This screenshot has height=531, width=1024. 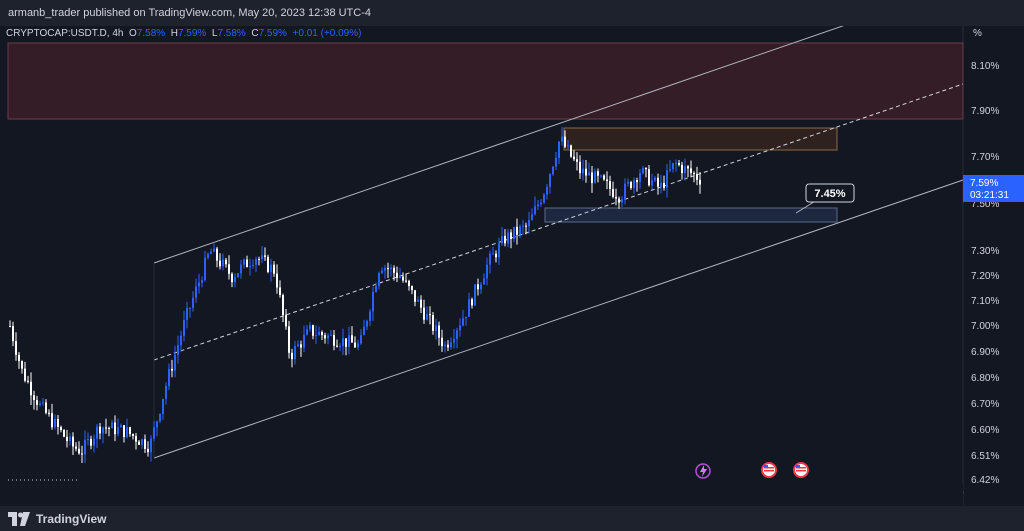 What do you see at coordinates (691, 215) in the screenshot?
I see `demand-box` at bounding box center [691, 215].